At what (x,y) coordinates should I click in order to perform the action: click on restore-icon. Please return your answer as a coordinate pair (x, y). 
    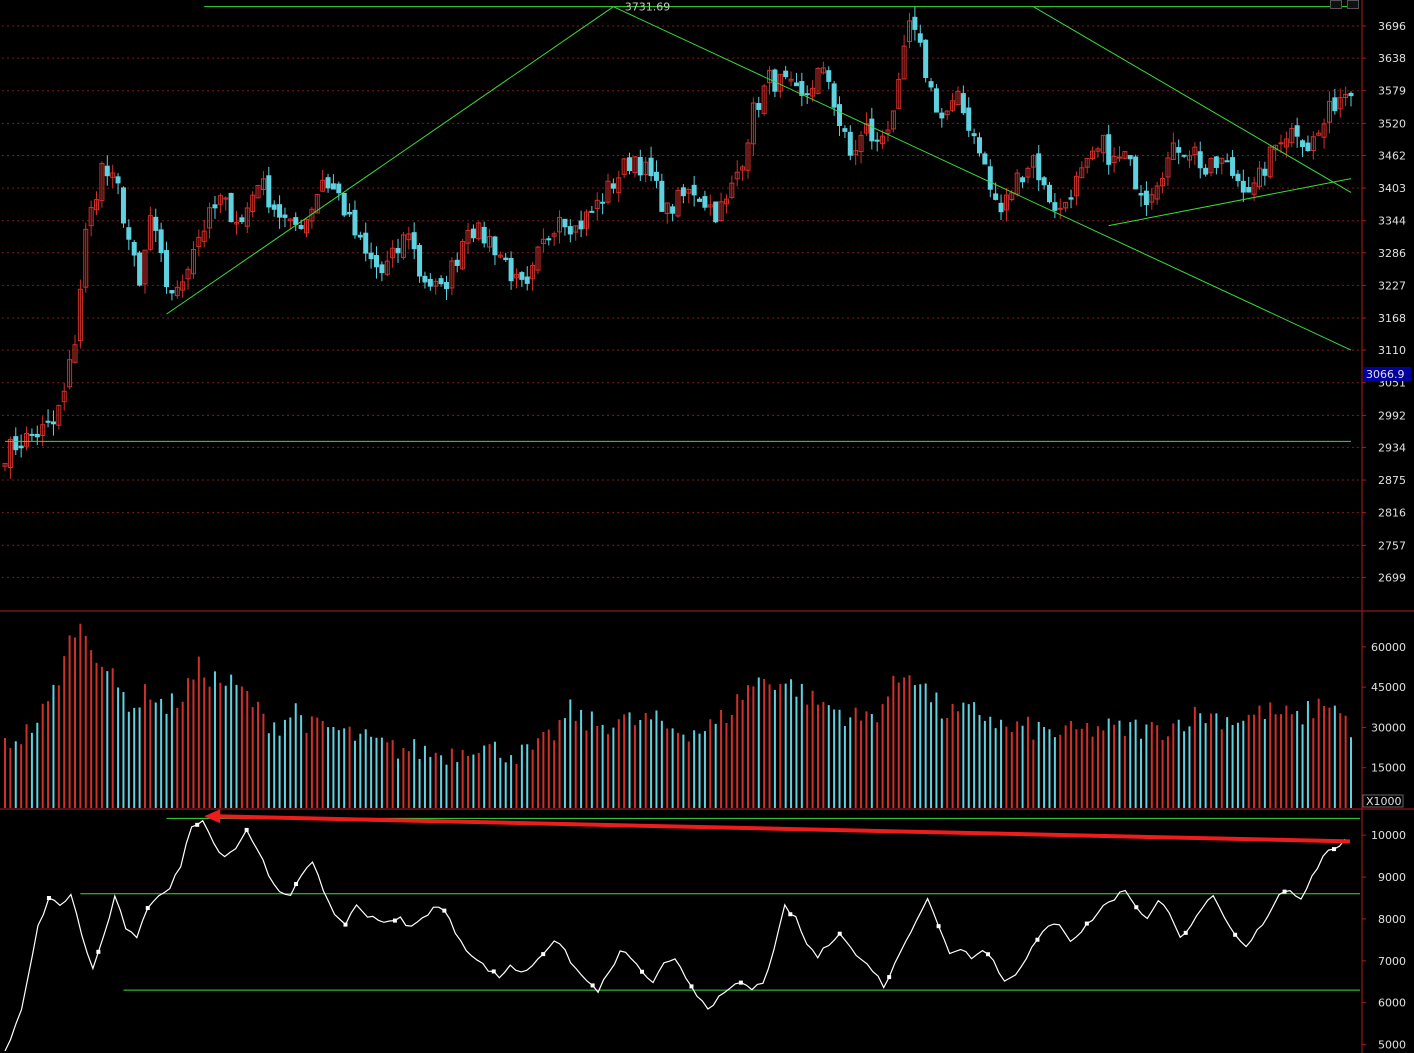
    Looking at the image, I should click on (1353, 4).